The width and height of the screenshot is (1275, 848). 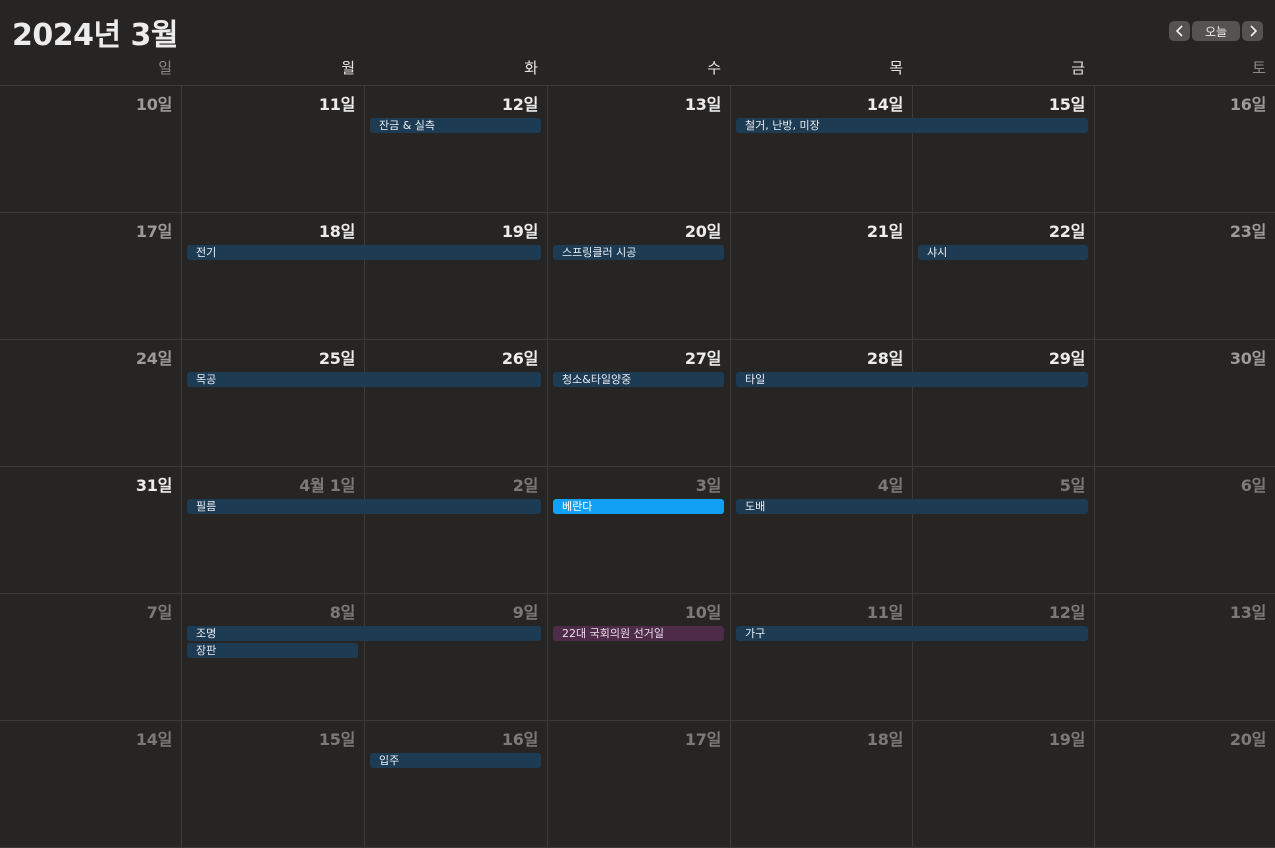 I want to click on holiday-event: 22대 국회의원 선거일, so click(x=638, y=633).